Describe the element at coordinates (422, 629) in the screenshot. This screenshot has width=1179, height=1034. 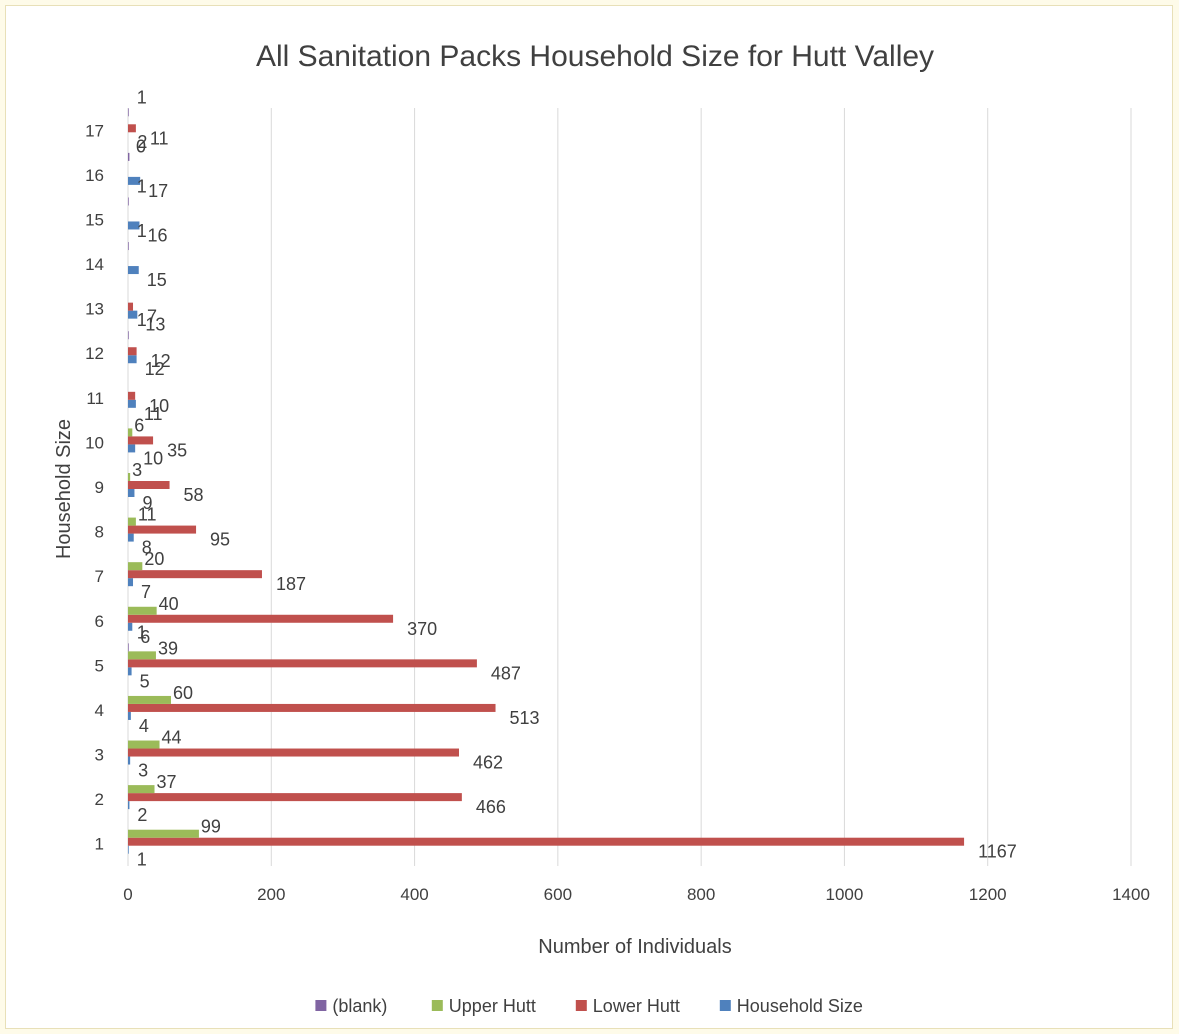
I see `data-label-lower-hutt-6: 370` at that location.